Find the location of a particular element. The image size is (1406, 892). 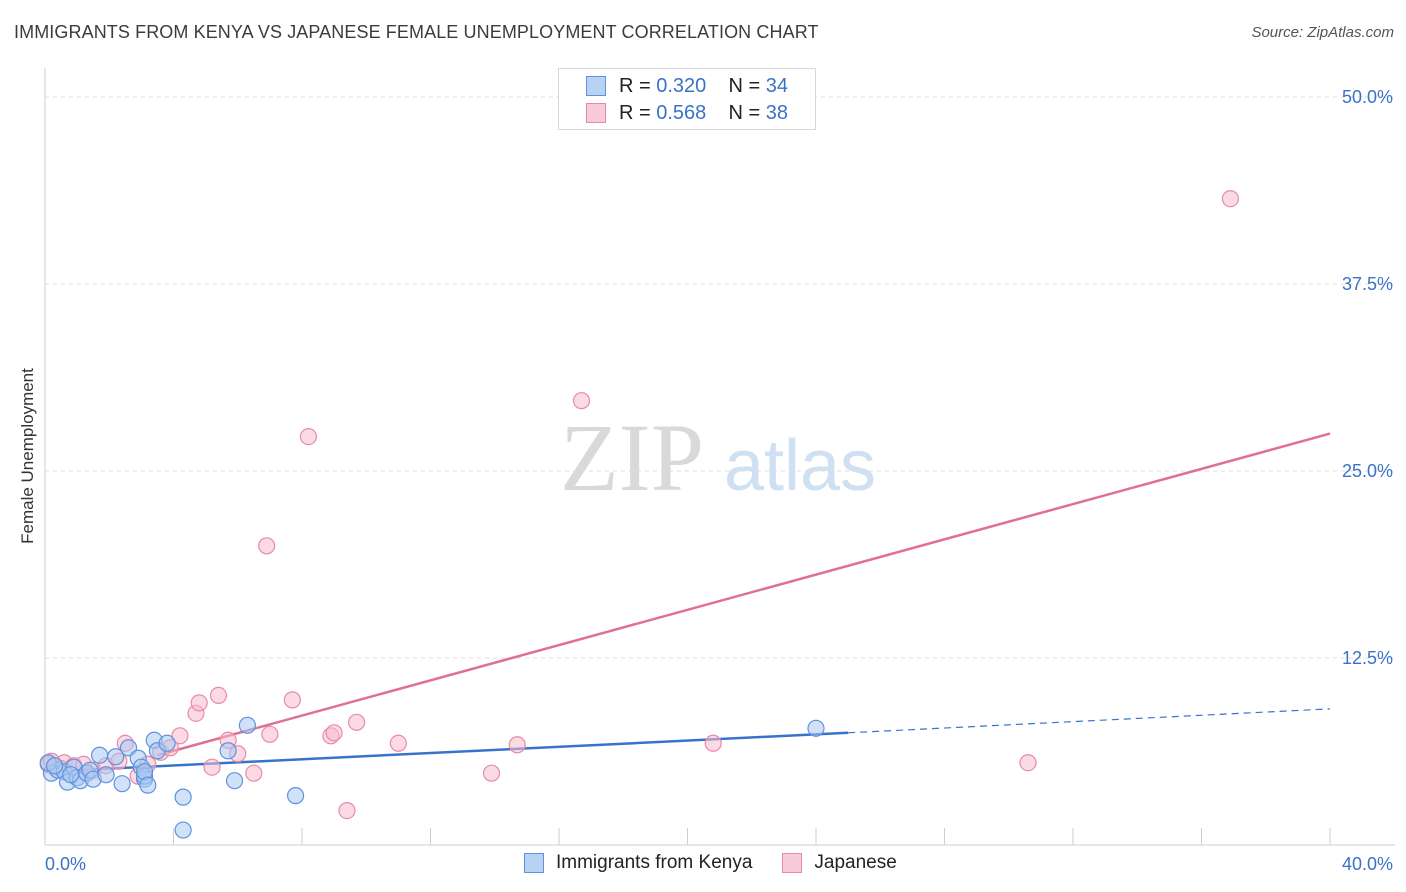

correlation-legend: R = 0.320 N = 34 R = 0.568 N = 38 is located at coordinates (687, 99).